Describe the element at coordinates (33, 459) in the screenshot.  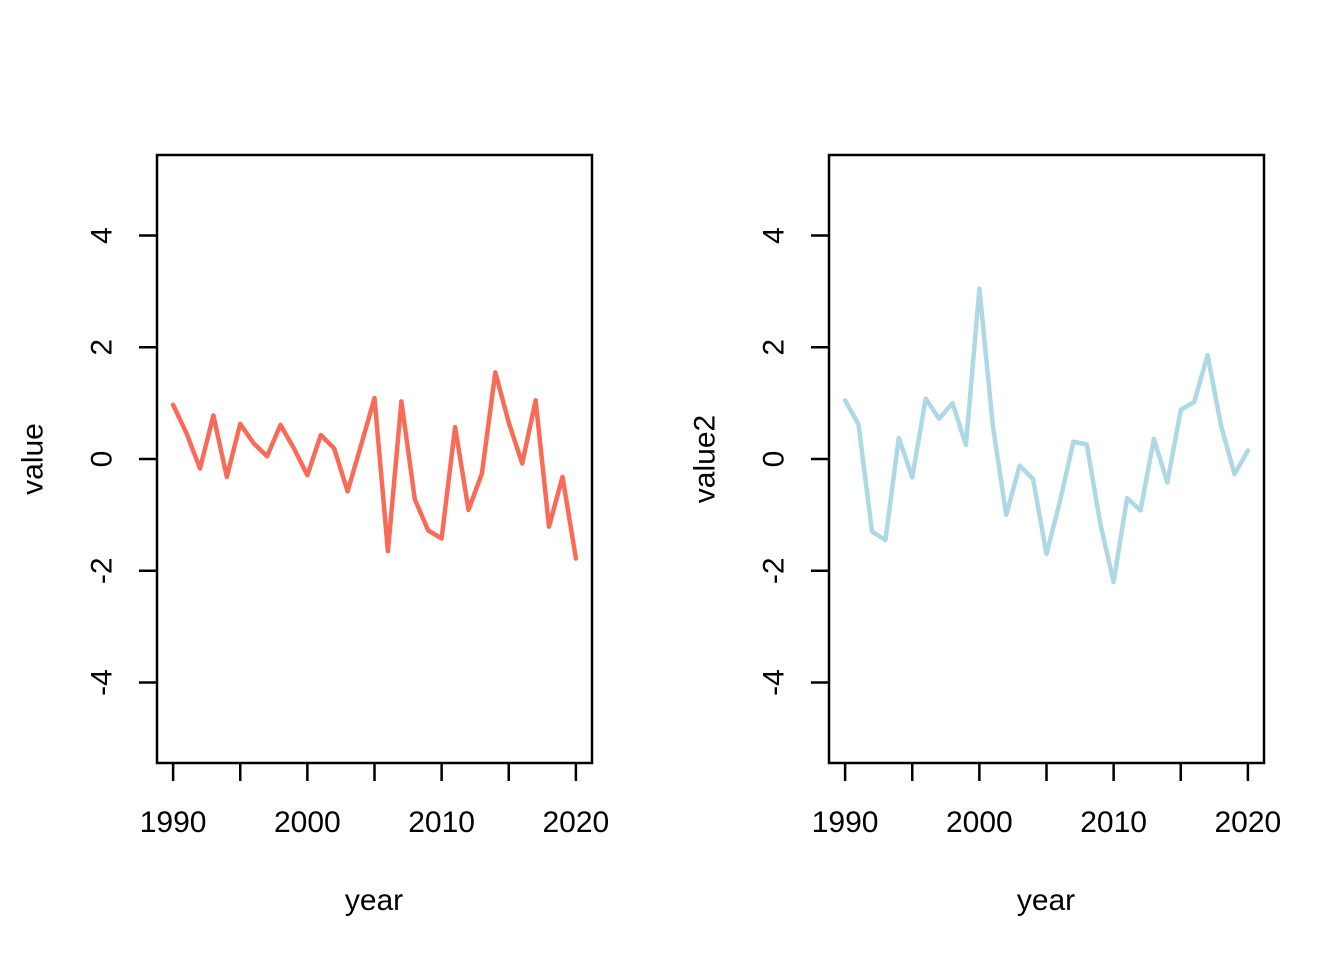
I see `y-axis-label: value` at that location.